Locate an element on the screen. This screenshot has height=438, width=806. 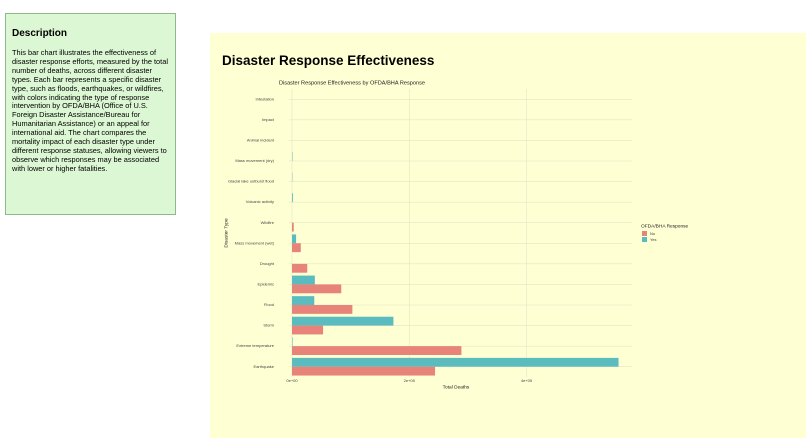
y-tick-label: Infestation is located at coordinates (265, 98).